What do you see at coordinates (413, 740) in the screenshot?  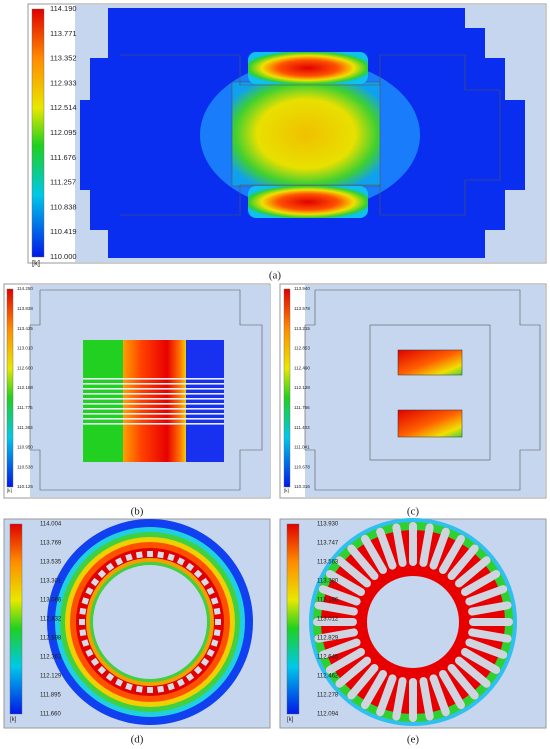 I see `panel-caption: (e)` at bounding box center [413, 740].